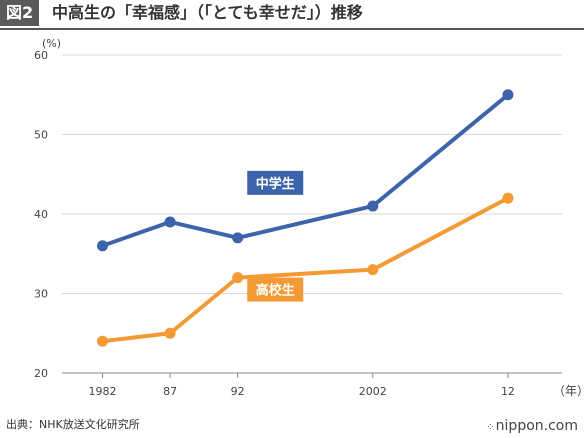  I want to click on y-tick-label: 60, so click(41, 55).